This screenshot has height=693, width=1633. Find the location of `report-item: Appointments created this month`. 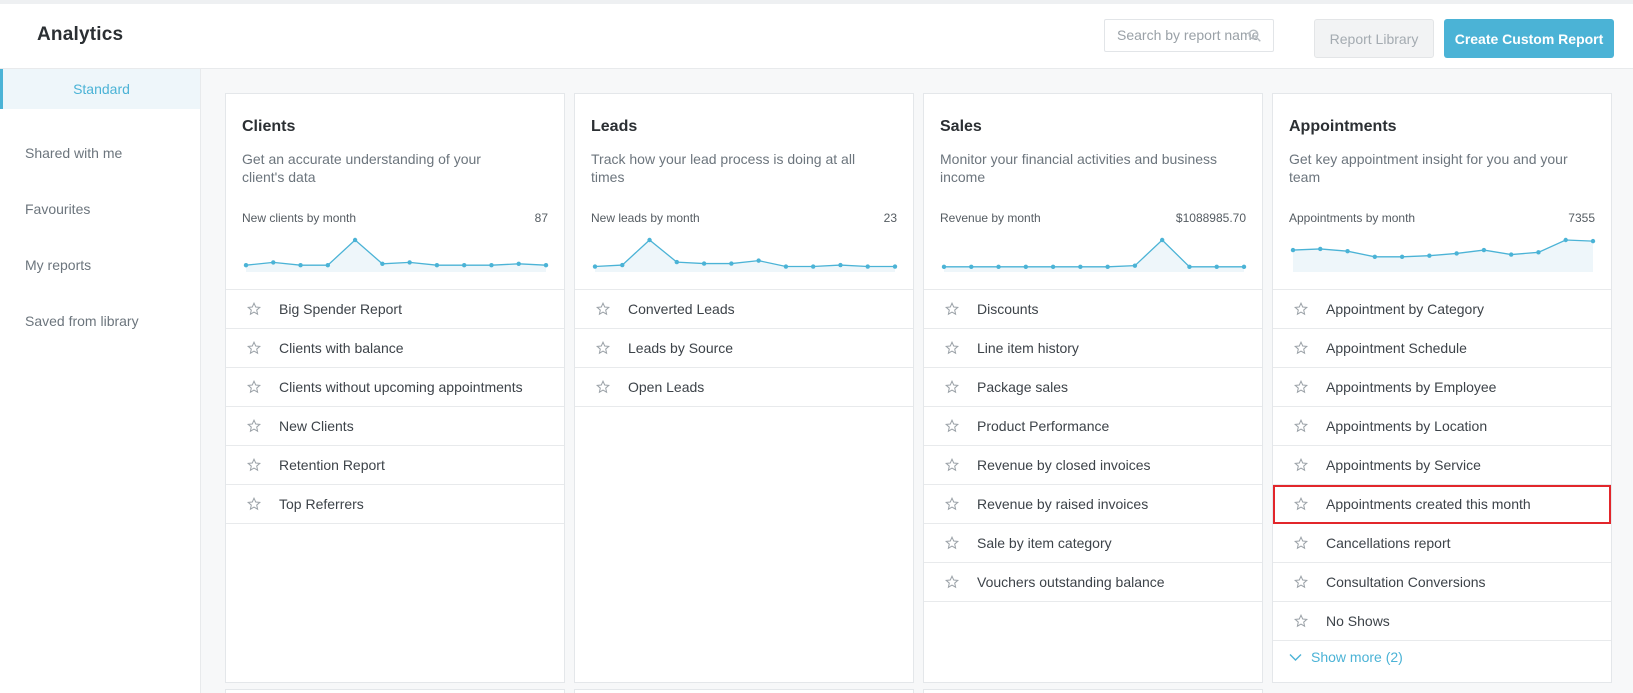

report-item: Appointments created this month is located at coordinates (1442, 504).